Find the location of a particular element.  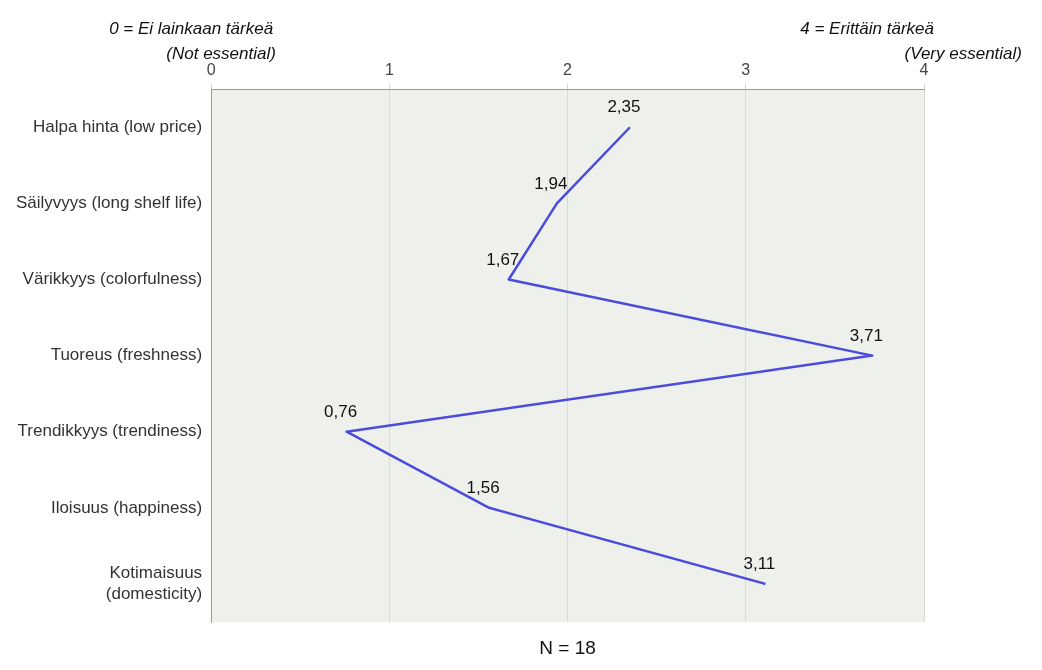

y-tick-label: Kotimaisuus (domesticity) is located at coordinates (154, 583).